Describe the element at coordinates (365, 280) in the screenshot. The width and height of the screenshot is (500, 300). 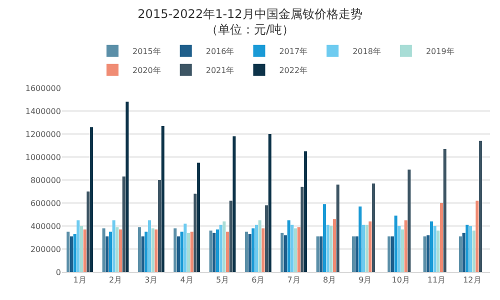
I see `x-tick-label: 9月` at that location.